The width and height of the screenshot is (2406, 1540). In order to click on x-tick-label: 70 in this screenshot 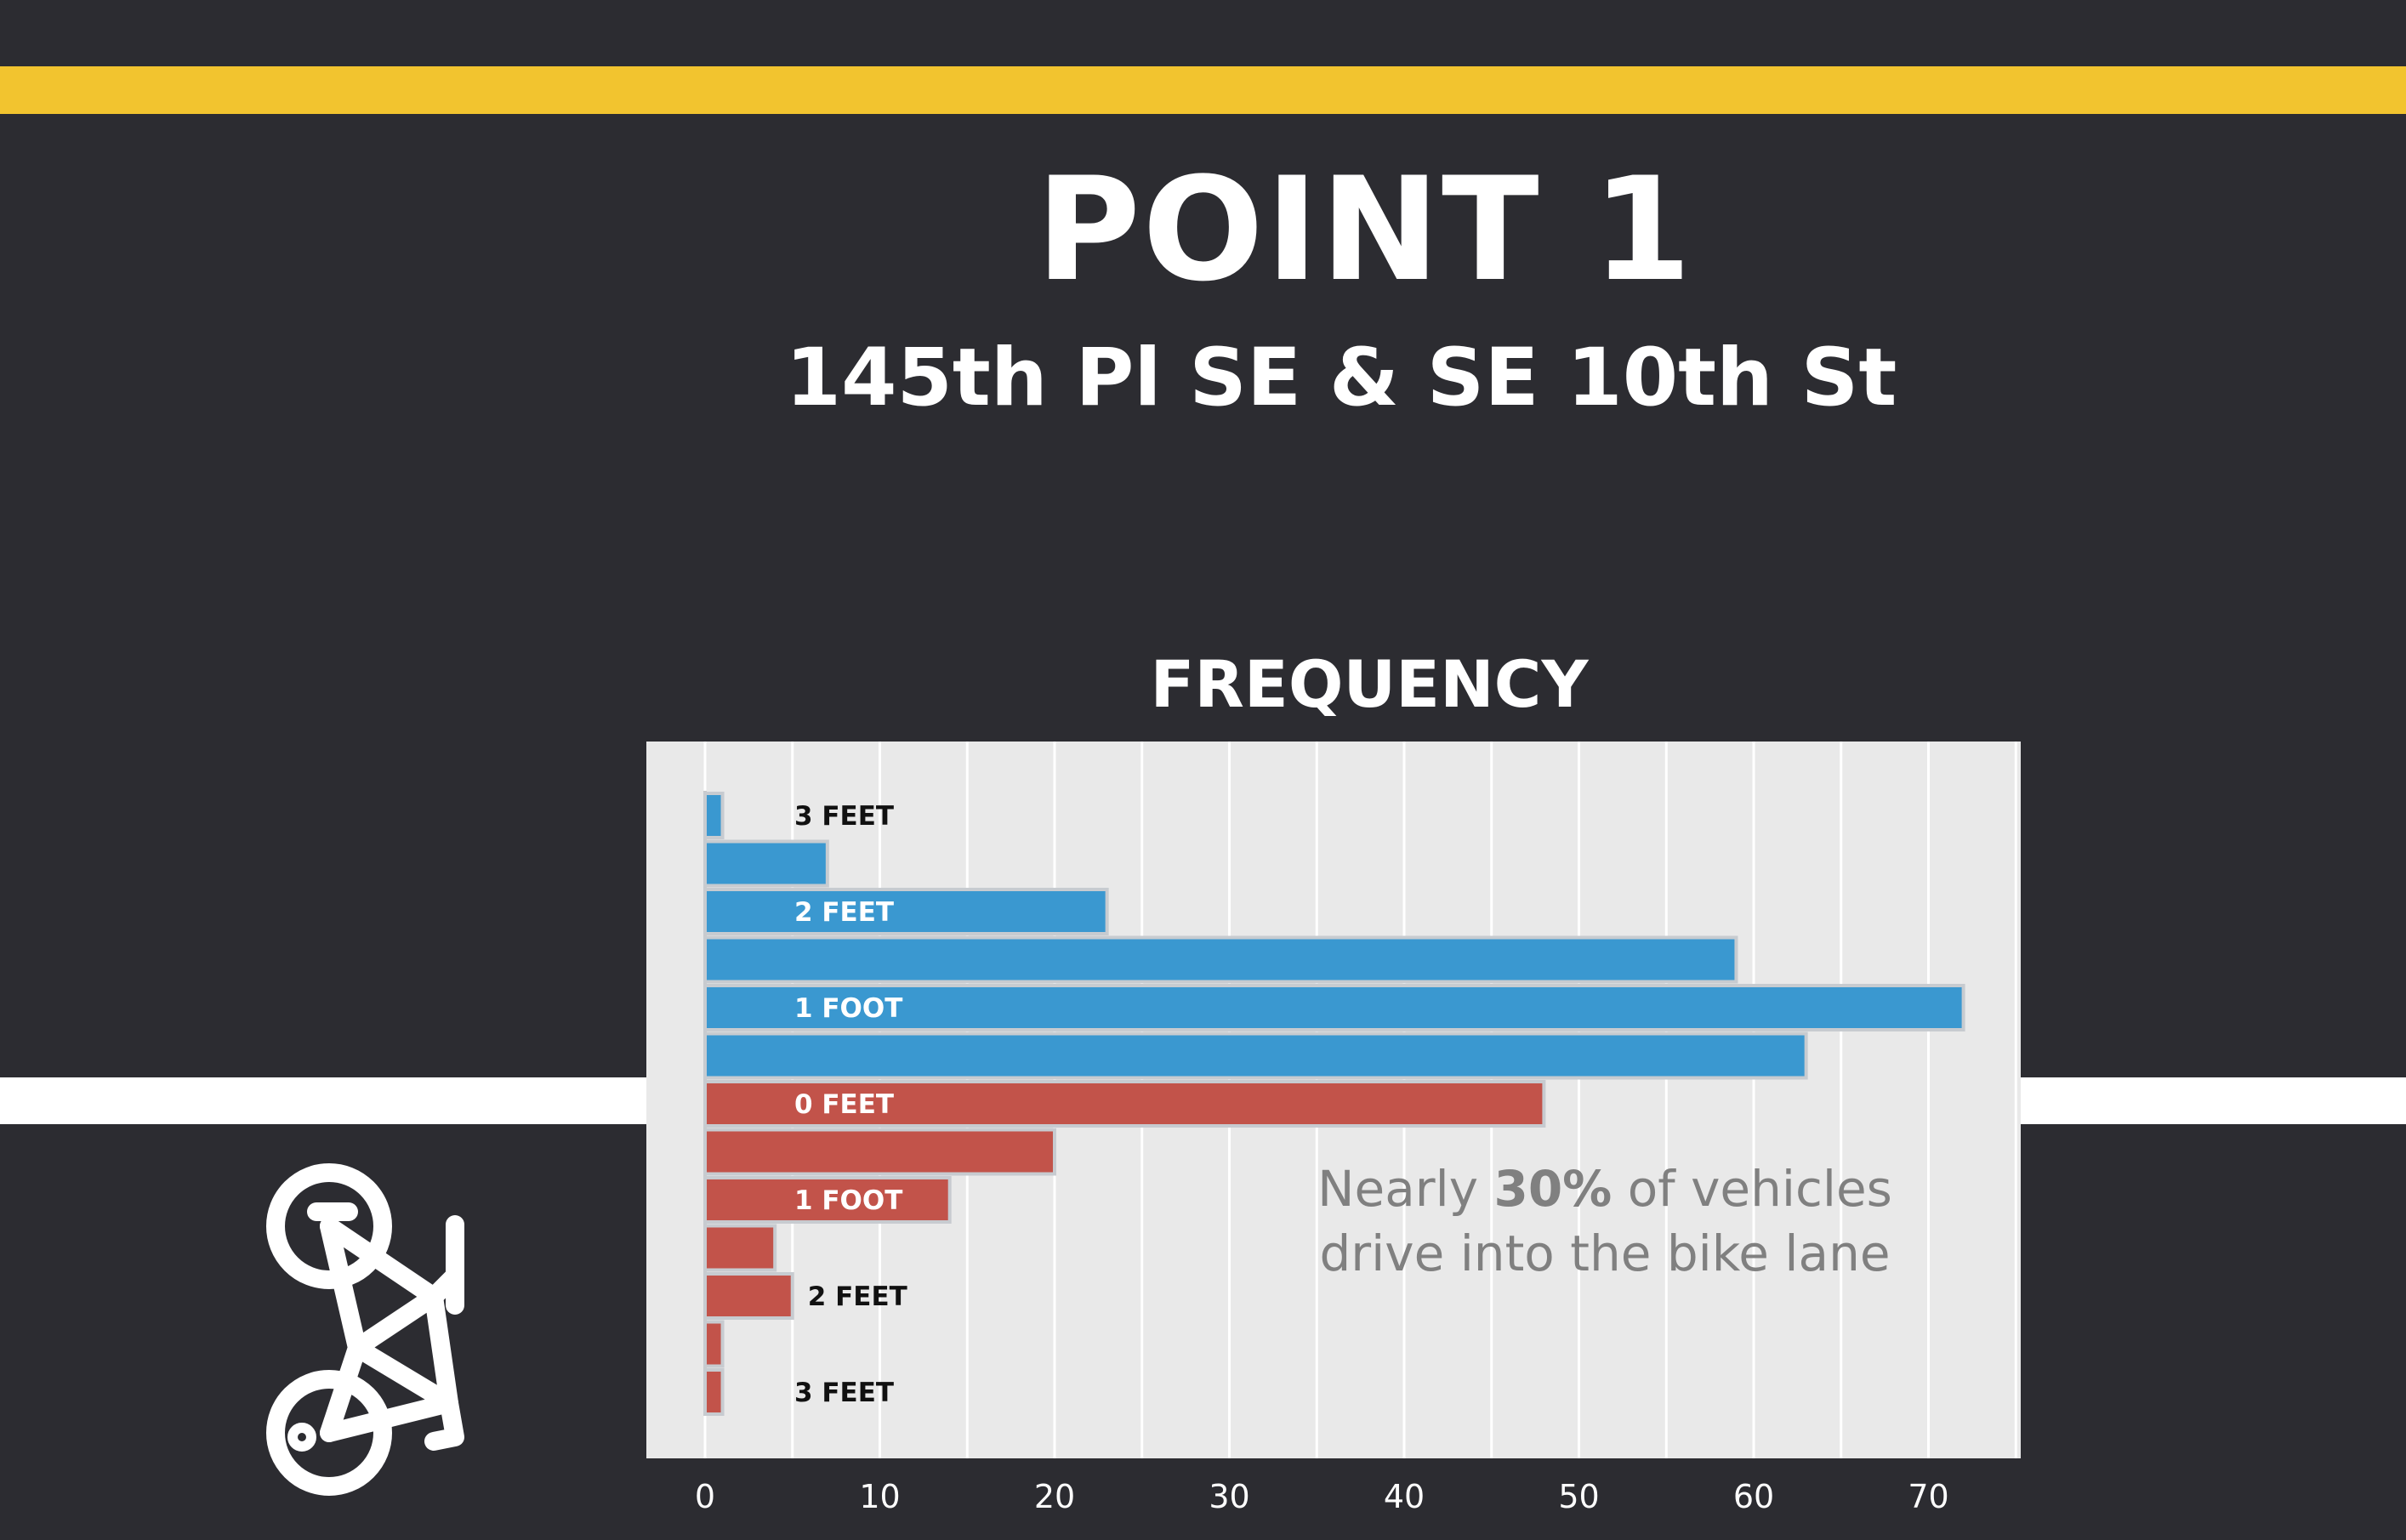, I will do `click(1928, 1496)`.